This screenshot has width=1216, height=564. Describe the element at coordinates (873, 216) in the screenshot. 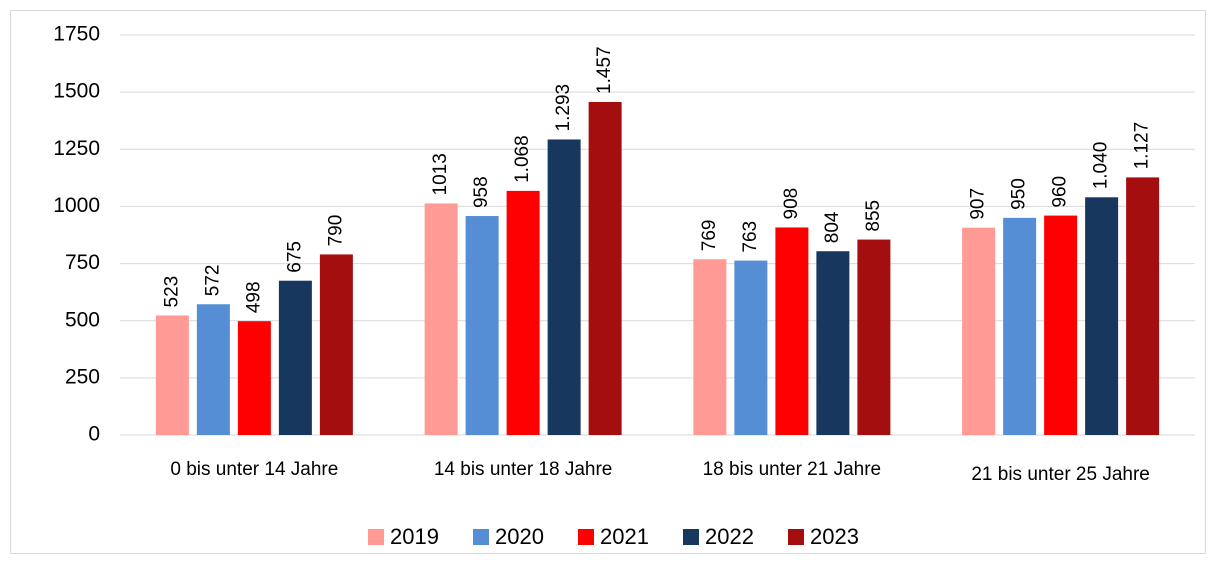

I see `data-label: 855` at that location.